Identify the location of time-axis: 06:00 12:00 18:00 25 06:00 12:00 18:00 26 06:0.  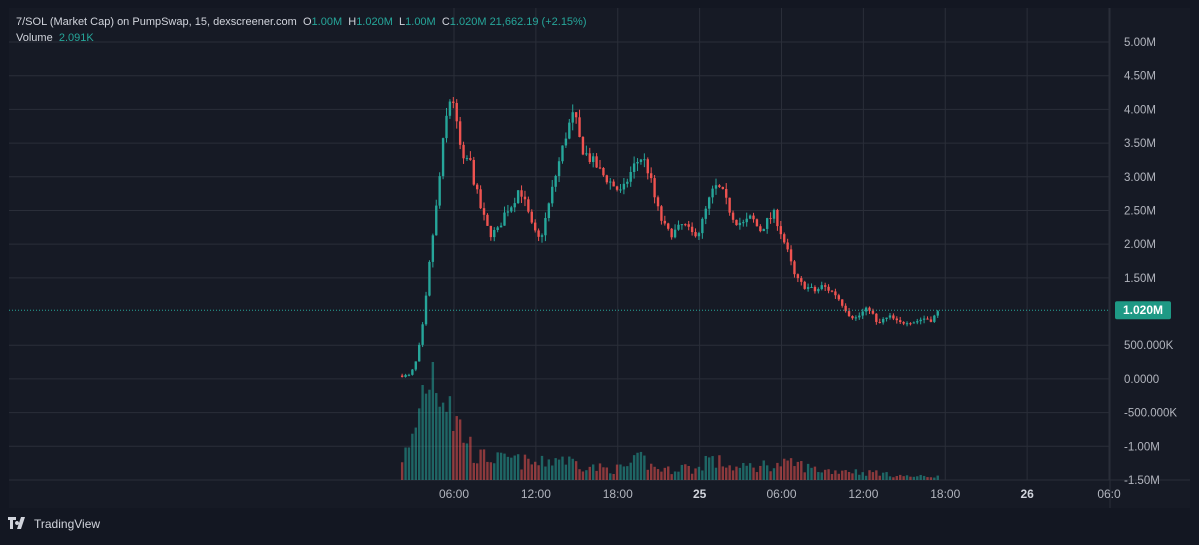
(780, 494).